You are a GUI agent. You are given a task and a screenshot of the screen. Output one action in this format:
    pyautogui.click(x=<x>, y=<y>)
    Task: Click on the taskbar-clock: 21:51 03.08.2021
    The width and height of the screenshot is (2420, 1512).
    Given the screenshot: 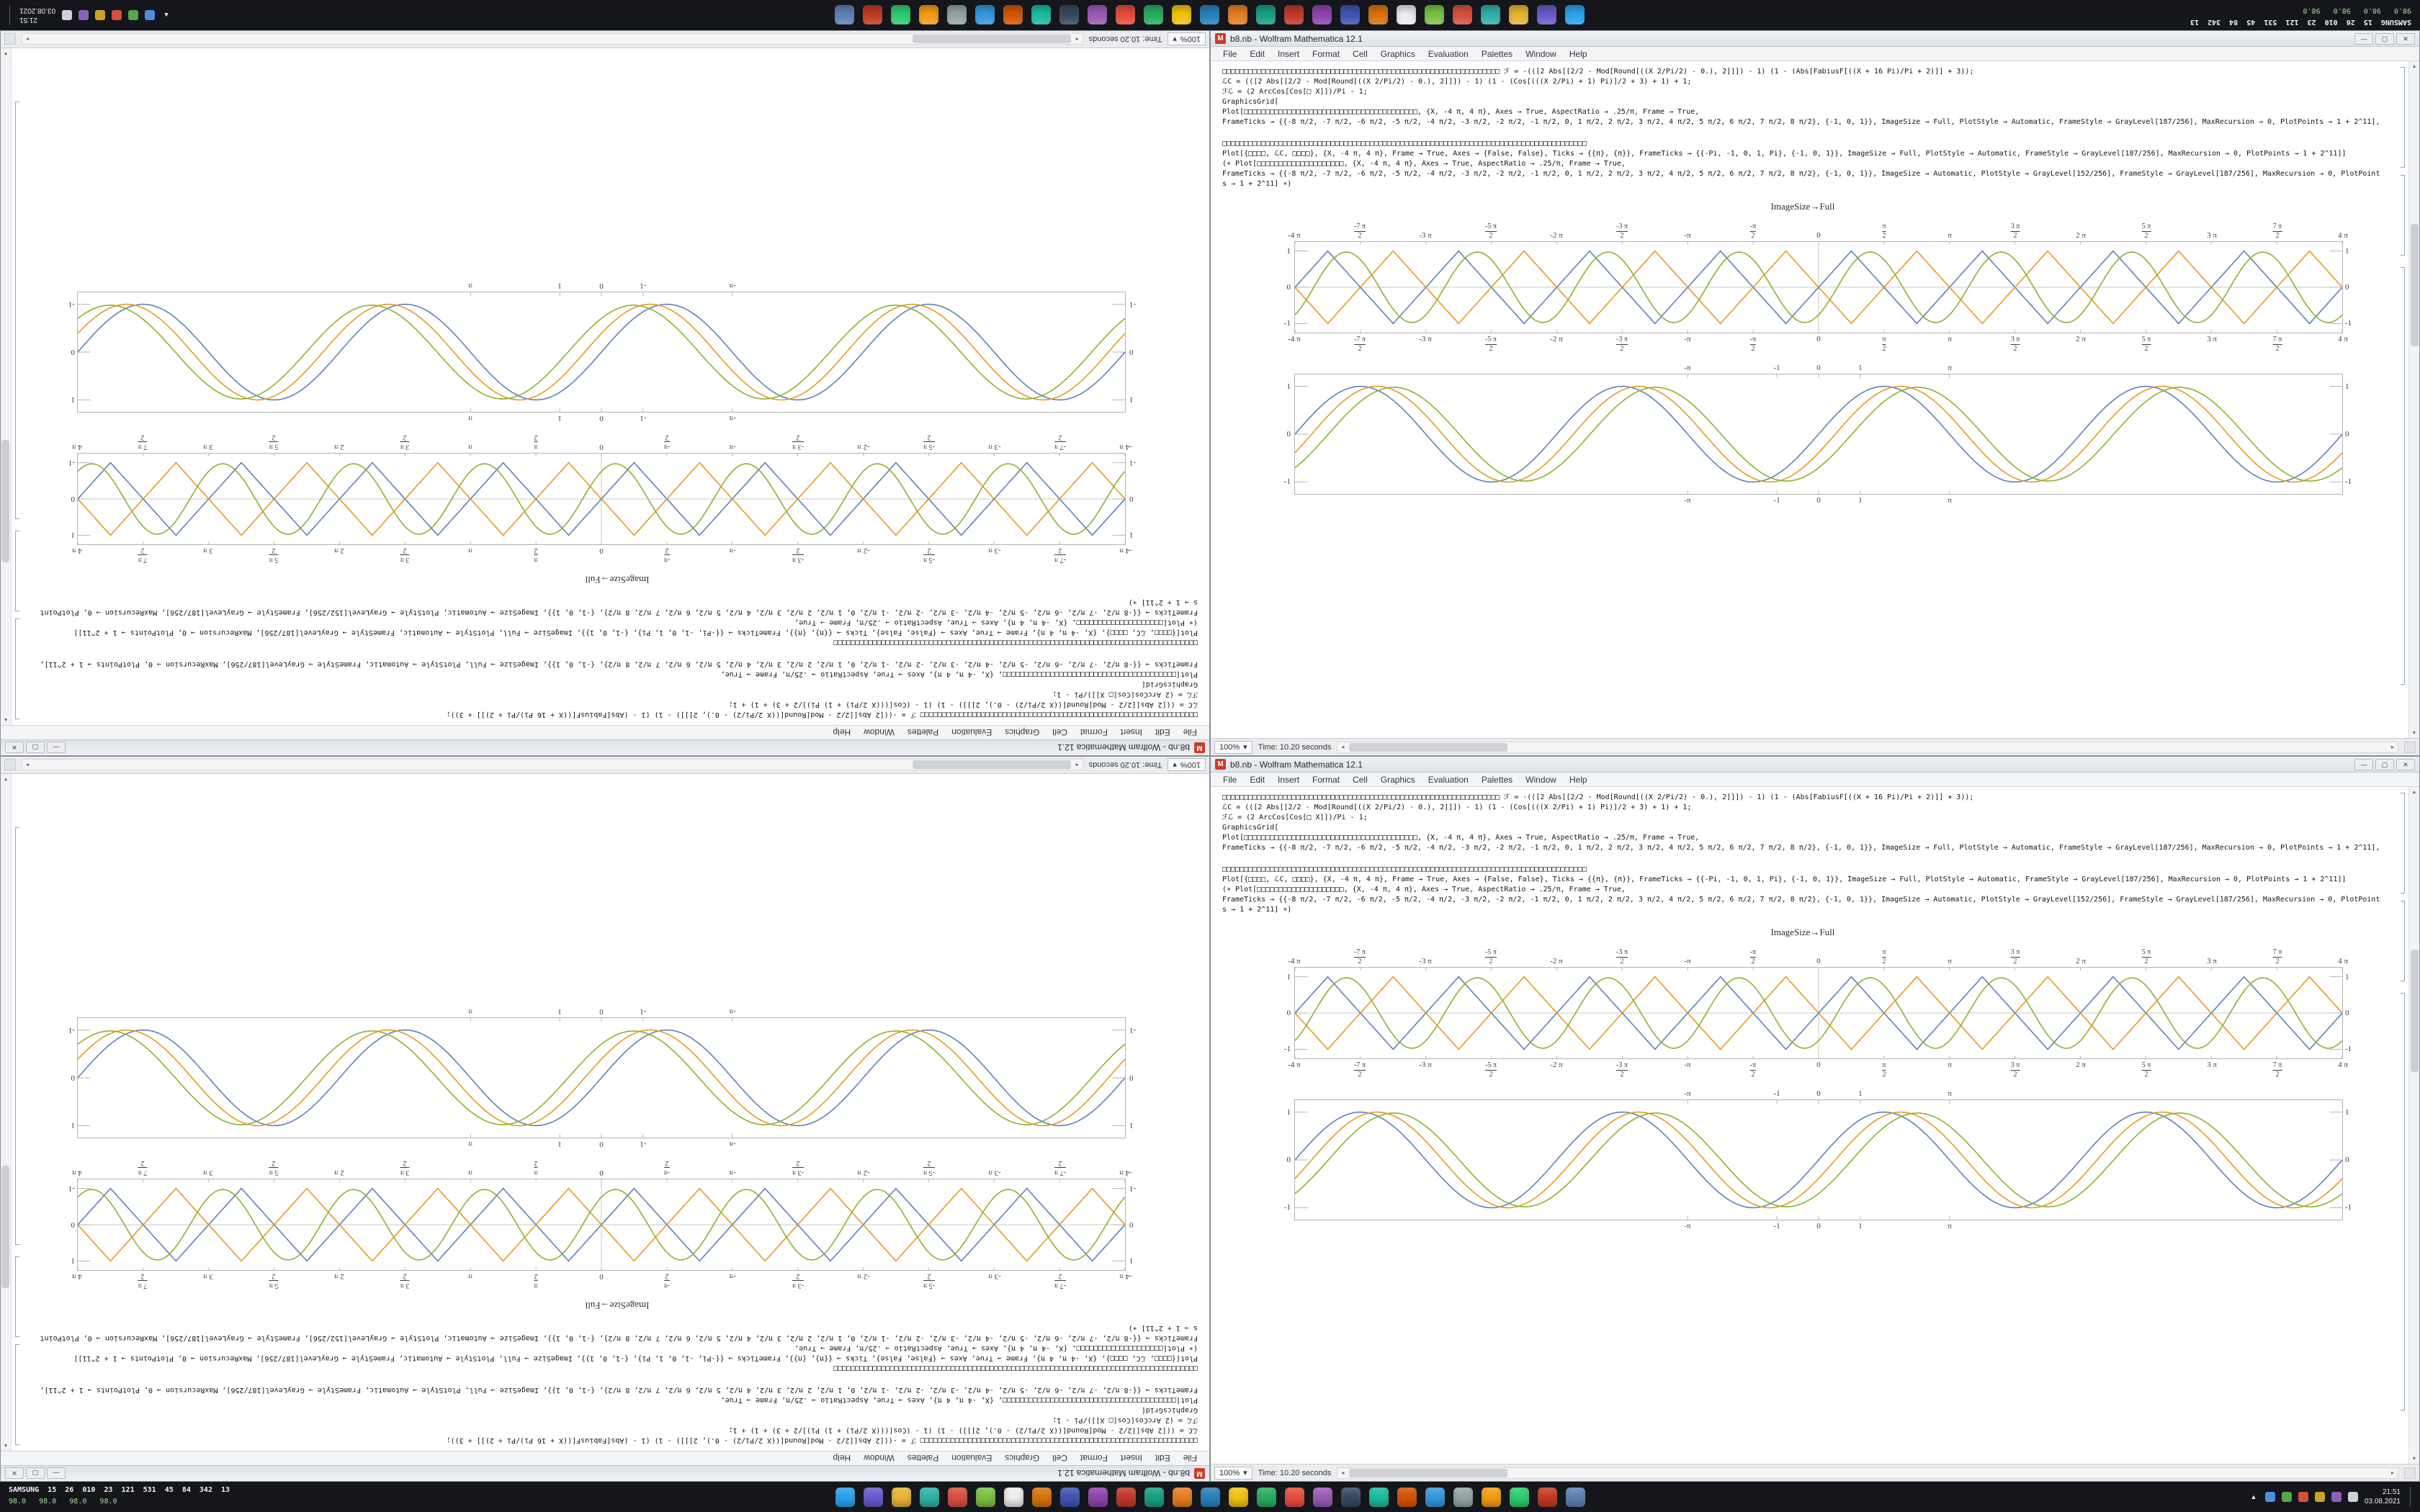 What is the action you would take?
    pyautogui.click(x=37, y=15)
    